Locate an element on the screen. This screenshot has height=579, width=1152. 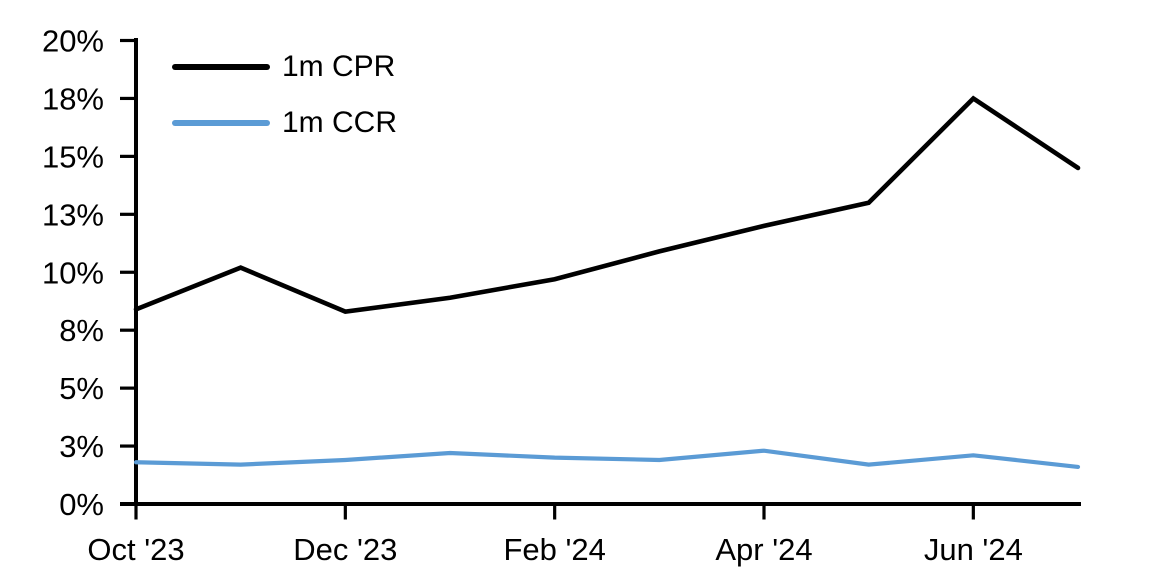
chart-legend: 1m CPR 1m CCR is located at coordinates (284, 95).